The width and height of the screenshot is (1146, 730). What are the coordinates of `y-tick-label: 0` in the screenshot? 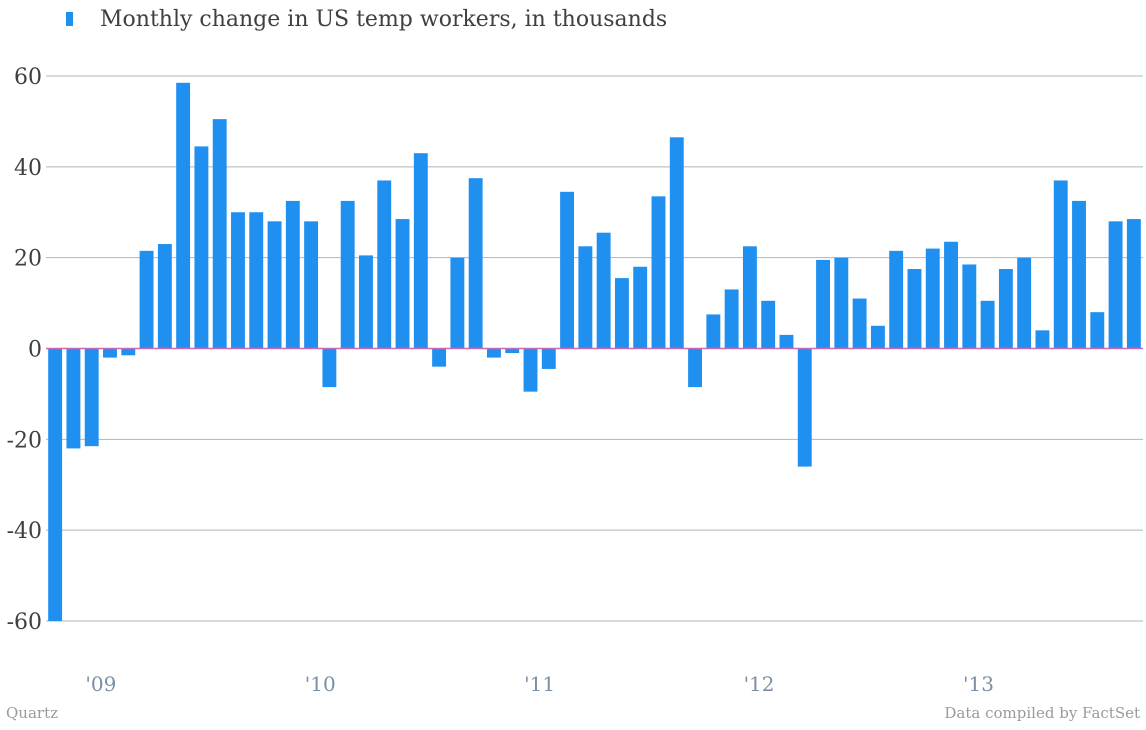 It's located at (35, 350).